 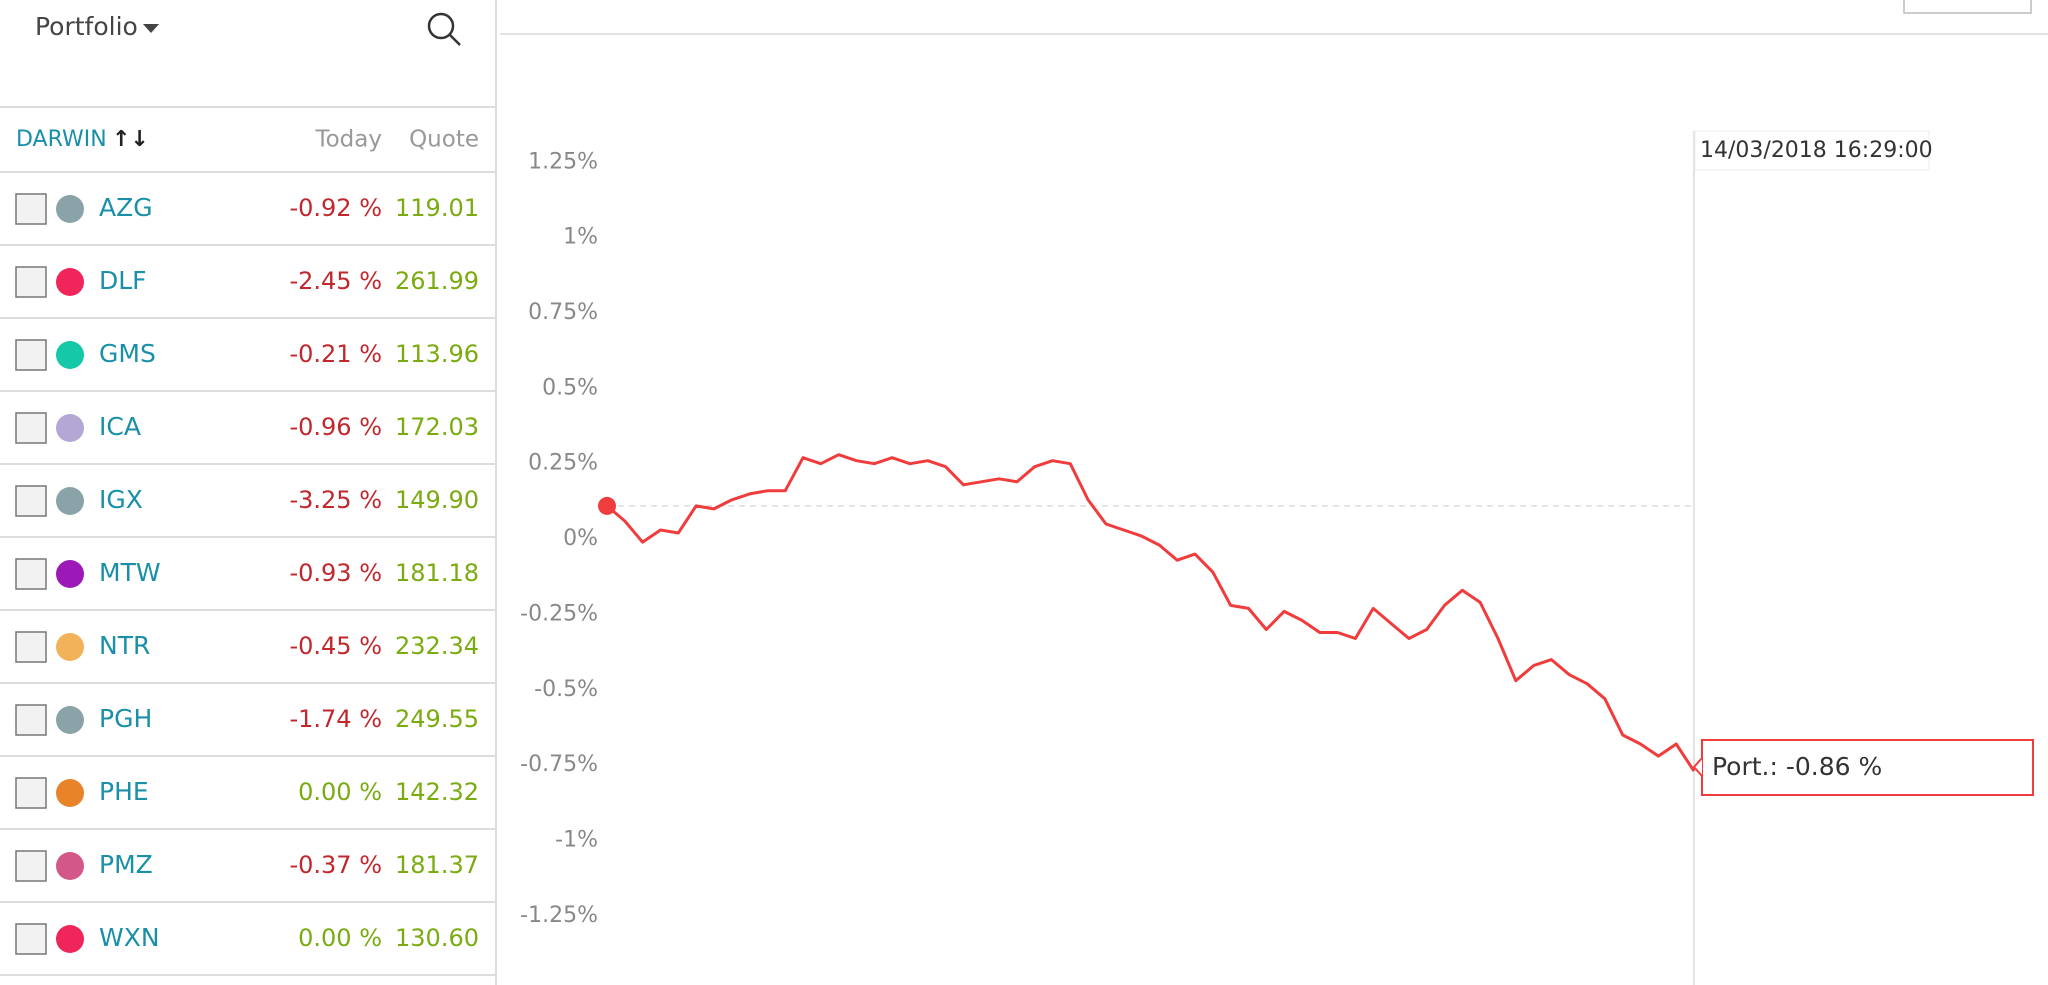 I want to click on today-change: -2.45 %, so click(x=335, y=281).